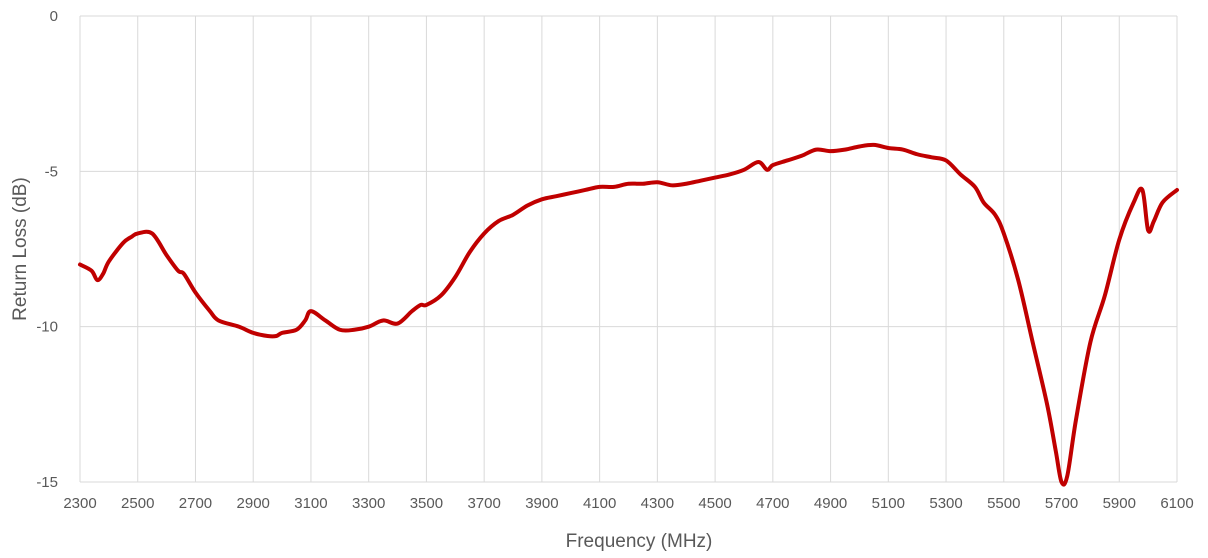 This screenshot has height=558, width=1208. I want to click on x-tick-label: 2300, so click(79, 503).